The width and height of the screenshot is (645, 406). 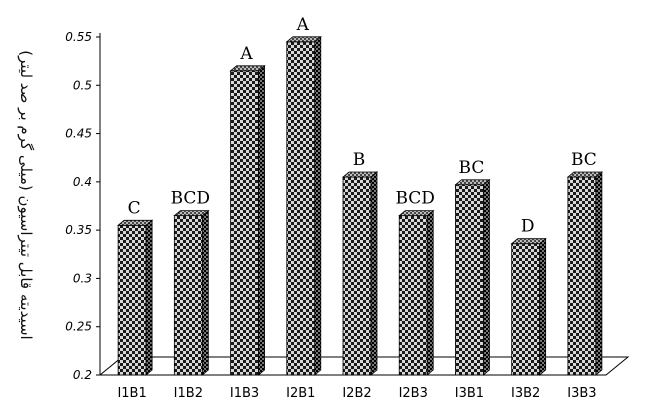 I want to click on x-tick-label: I3B3, so click(x=581, y=393).